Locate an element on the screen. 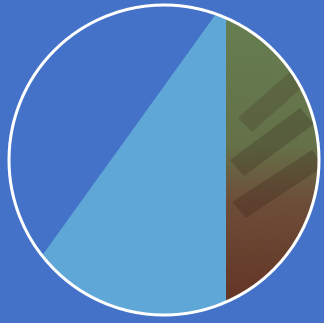  speckle-streaks is located at coordinates (274, 144).